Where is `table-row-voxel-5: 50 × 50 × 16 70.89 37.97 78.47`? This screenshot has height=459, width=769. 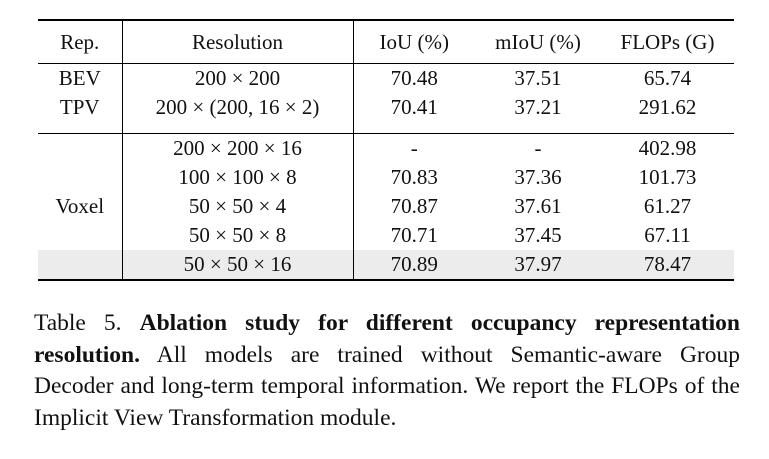
table-row-voxel-5: 50 × 50 × 16 70.89 37.97 78.47 is located at coordinates (386, 265).